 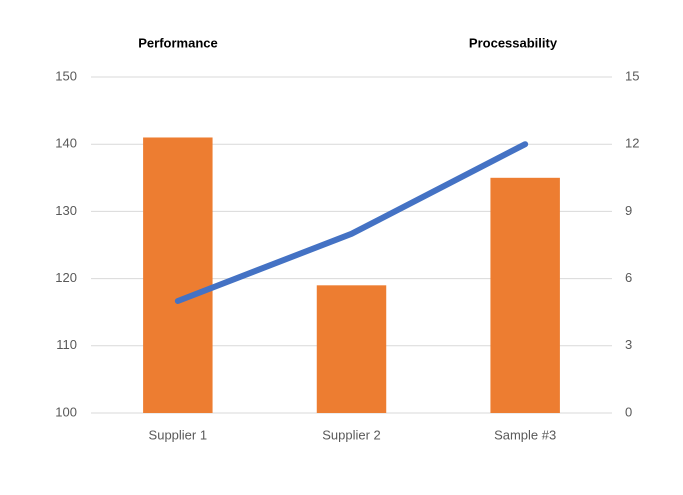 What do you see at coordinates (628, 344) in the screenshot?
I see `y2-tick-label: 3` at bounding box center [628, 344].